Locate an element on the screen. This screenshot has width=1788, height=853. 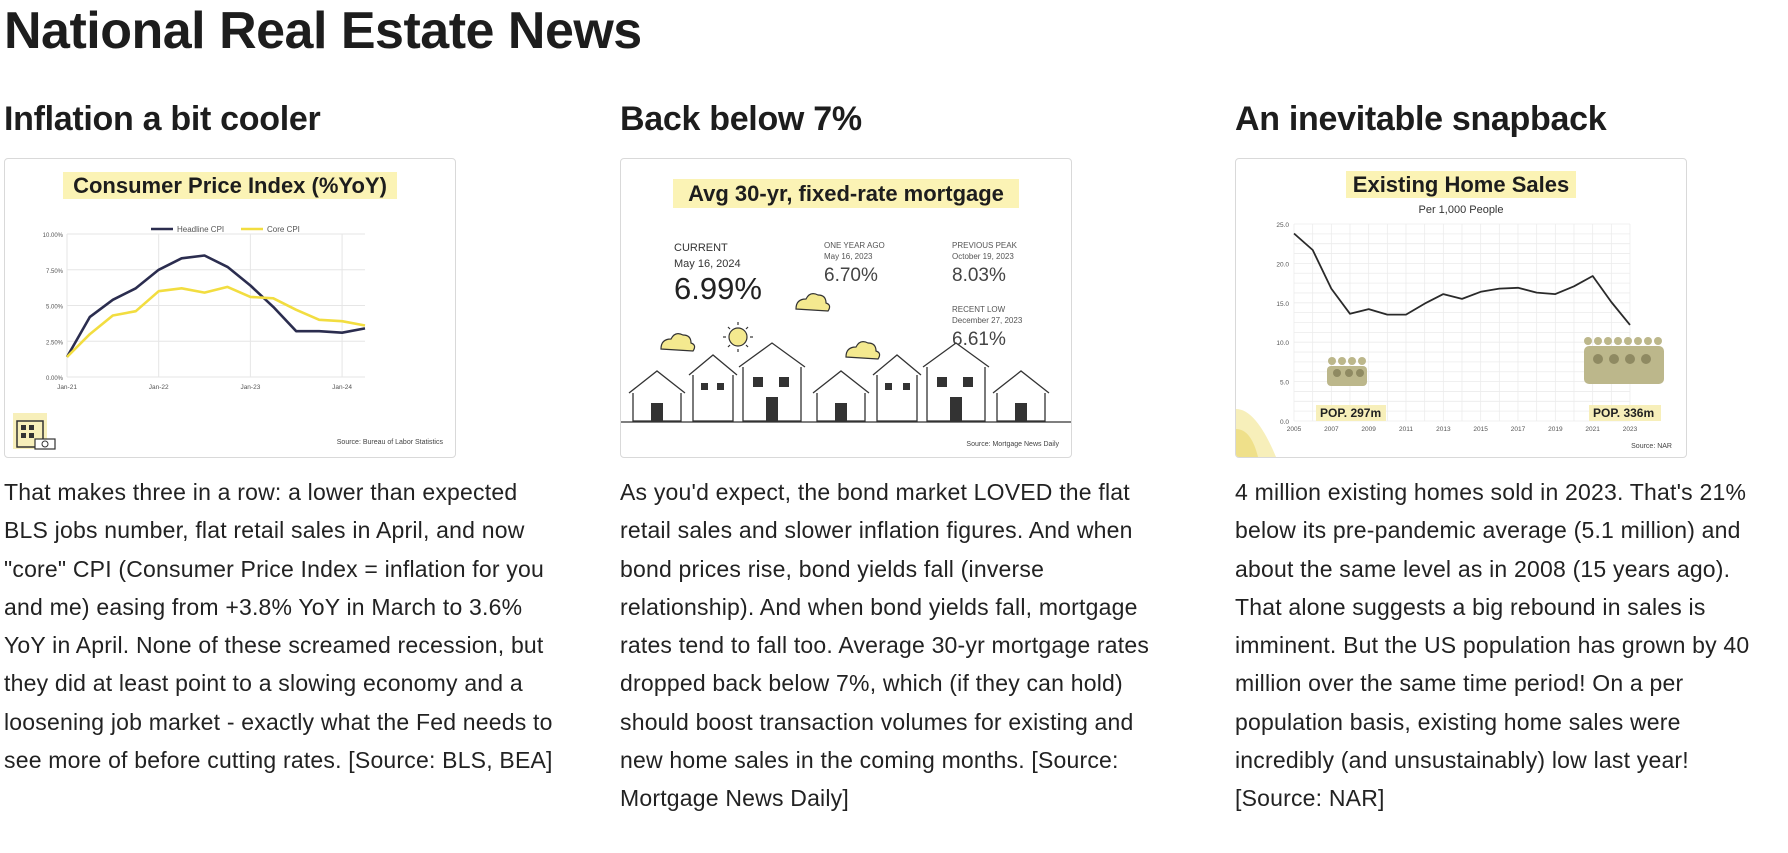
pop-label-right: POP. 336m is located at coordinates (1623, 413).